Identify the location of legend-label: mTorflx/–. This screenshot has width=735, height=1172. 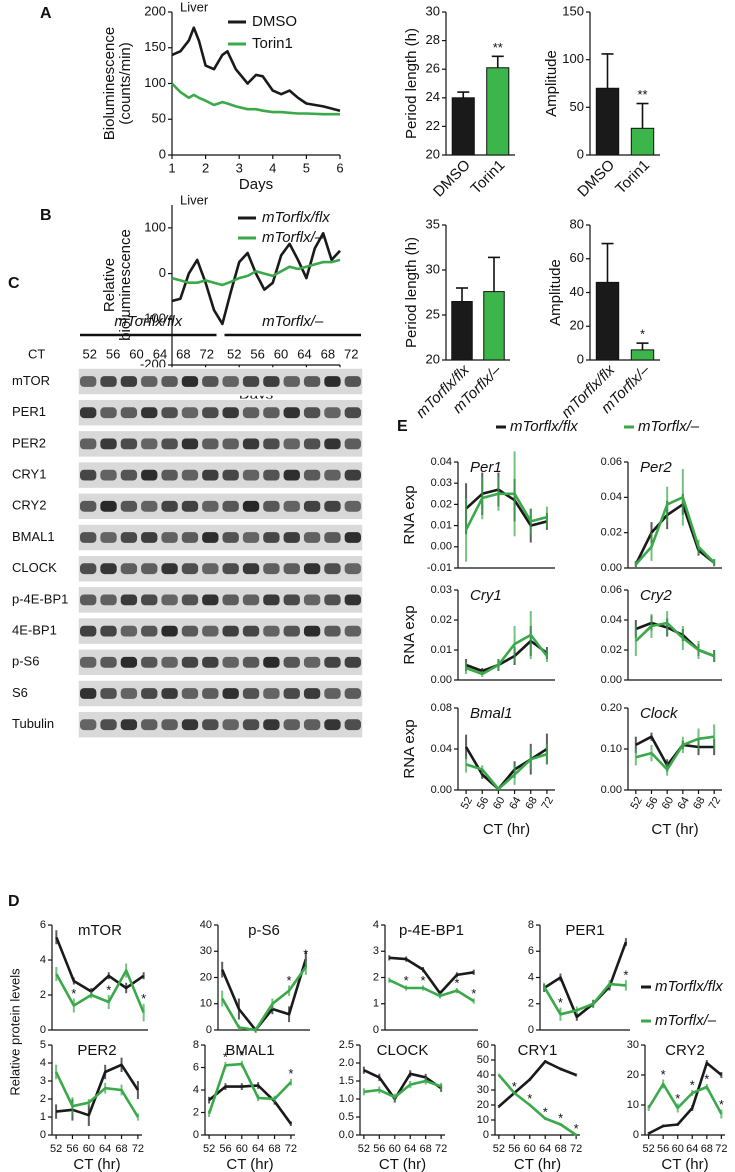
(293, 237).